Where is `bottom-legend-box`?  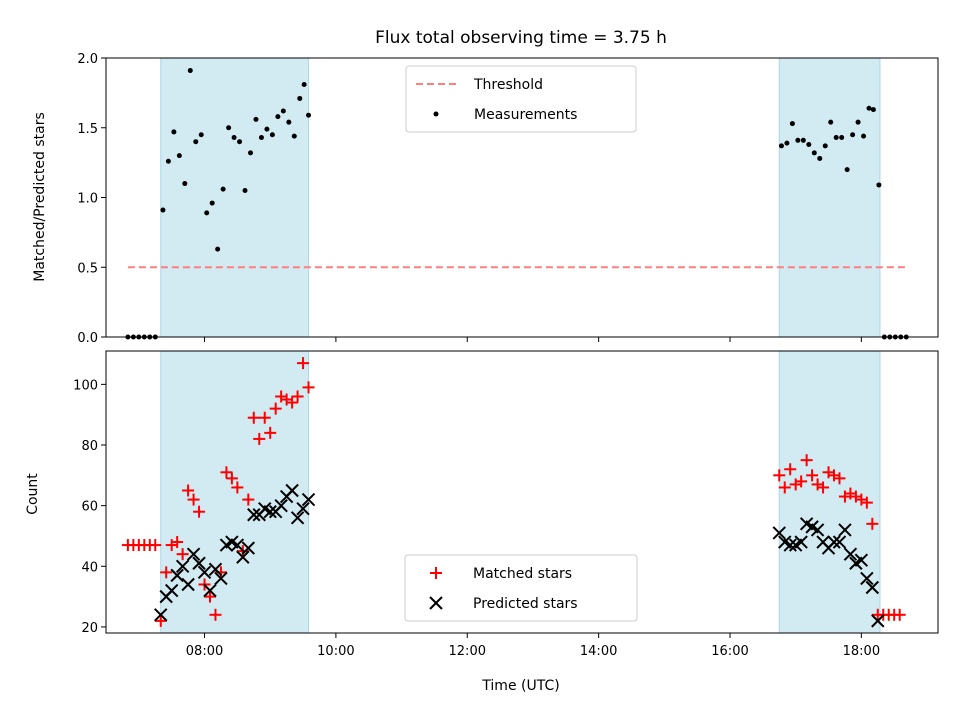 bottom-legend-box is located at coordinates (521, 588).